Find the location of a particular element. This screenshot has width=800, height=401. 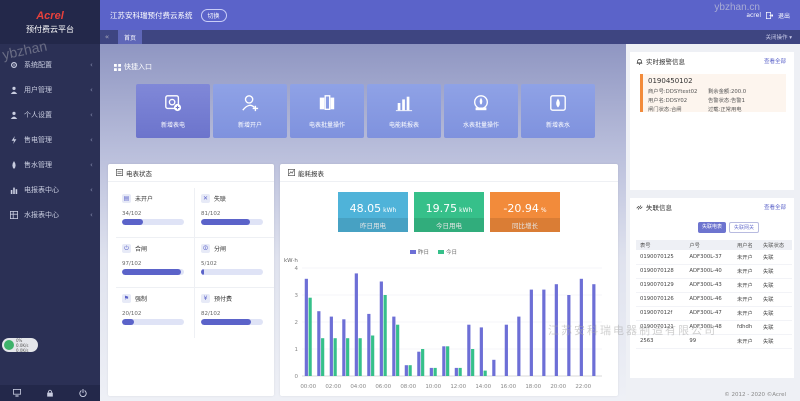

tab-lost-gateways: 失联网关 is located at coordinates (744, 227).